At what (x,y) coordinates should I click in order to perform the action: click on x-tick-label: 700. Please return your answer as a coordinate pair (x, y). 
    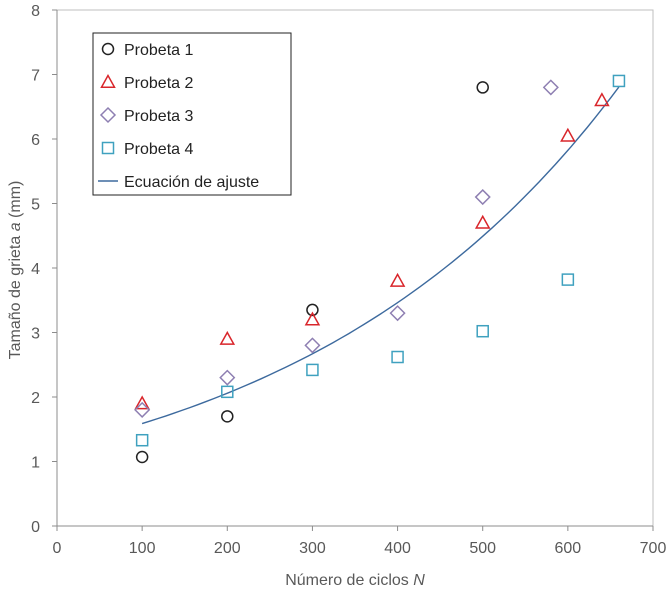
    Looking at the image, I should click on (653, 548).